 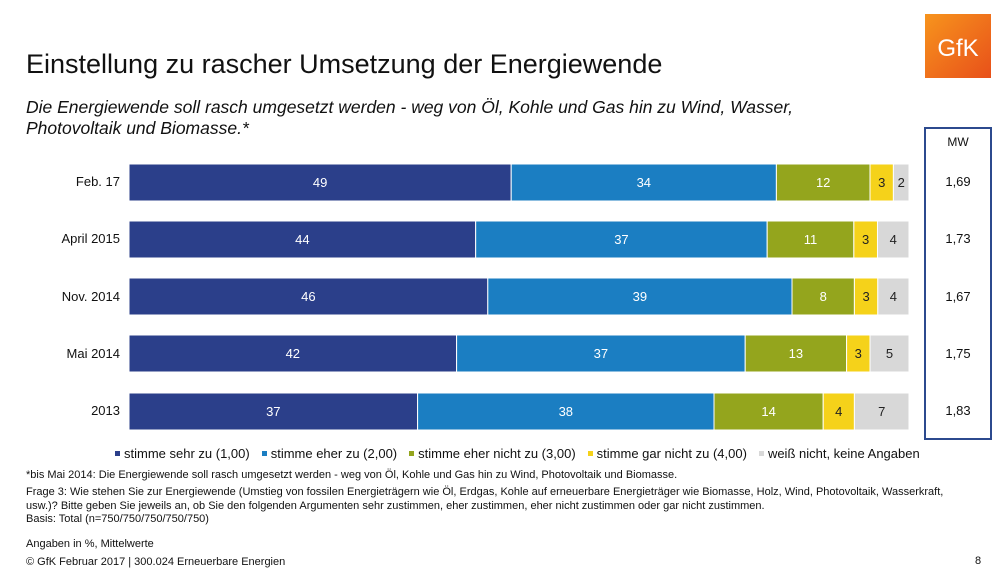 I want to click on category-label: Nov. 2014, so click(x=90, y=296).